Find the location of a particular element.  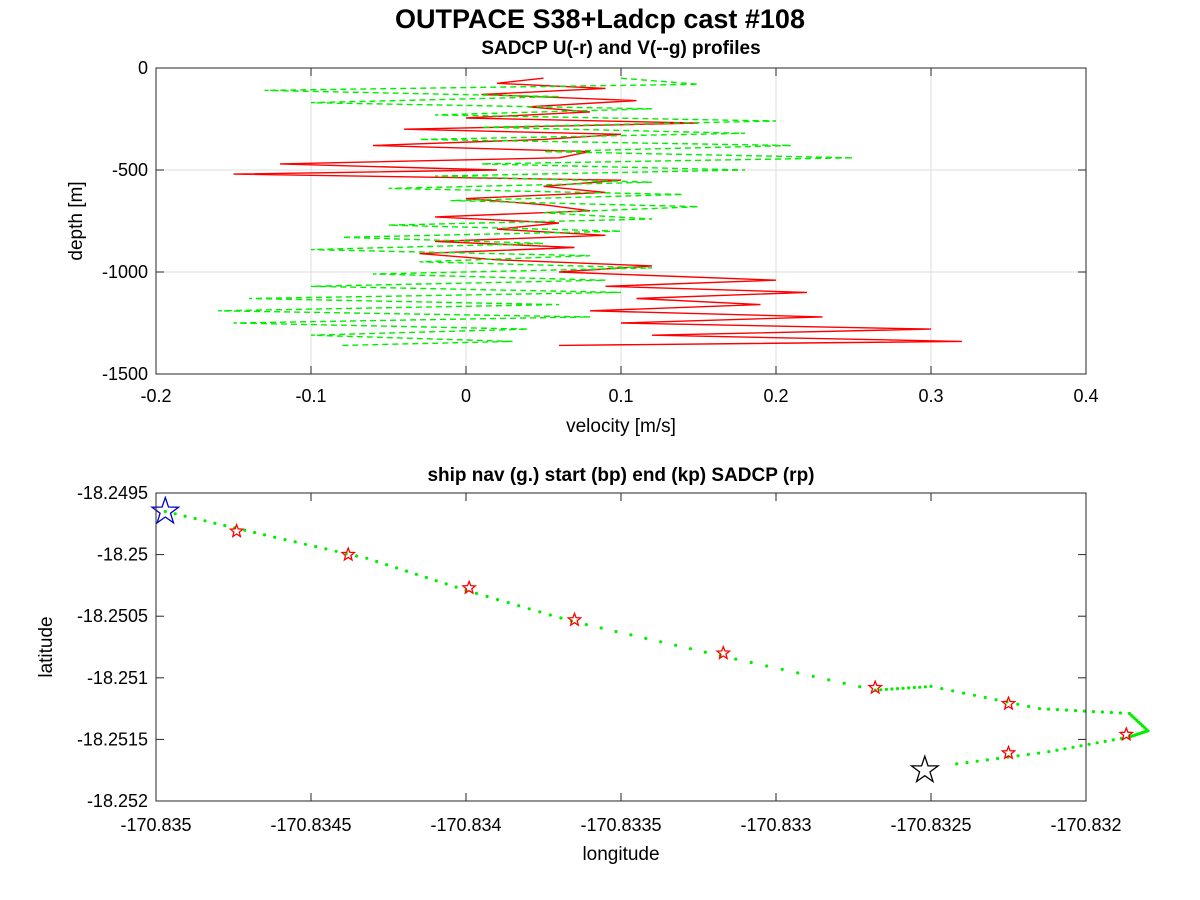

profile-ytick-label: -1500 is located at coordinates (125, 374).